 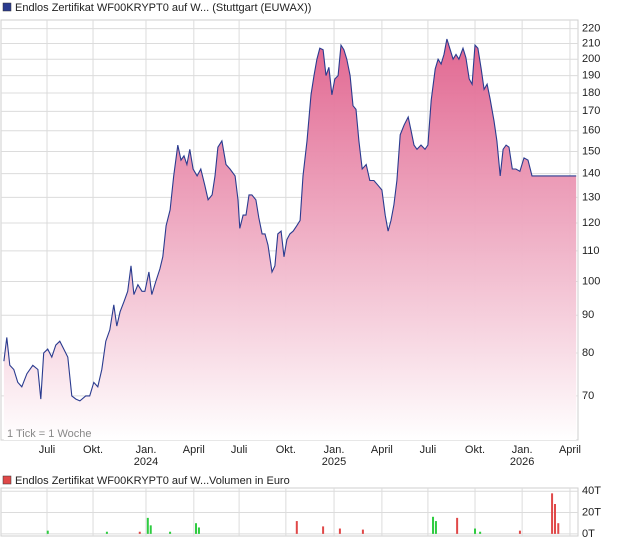 What do you see at coordinates (591, 43) in the screenshot?
I see `y-tick-label: 210` at bounding box center [591, 43].